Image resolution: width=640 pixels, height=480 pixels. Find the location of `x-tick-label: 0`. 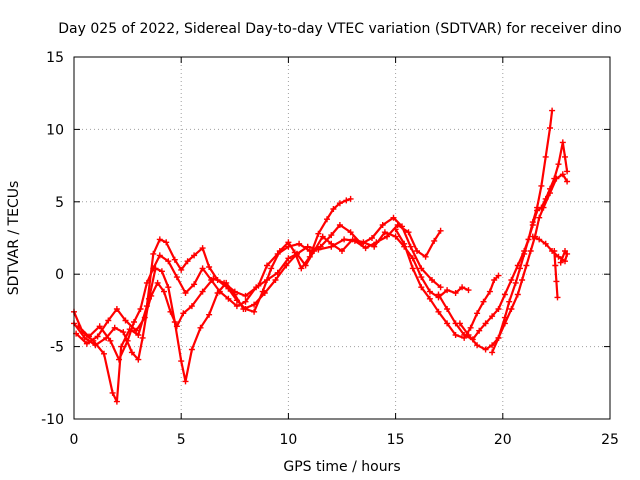

x-tick-label: 0 is located at coordinates (74, 440).